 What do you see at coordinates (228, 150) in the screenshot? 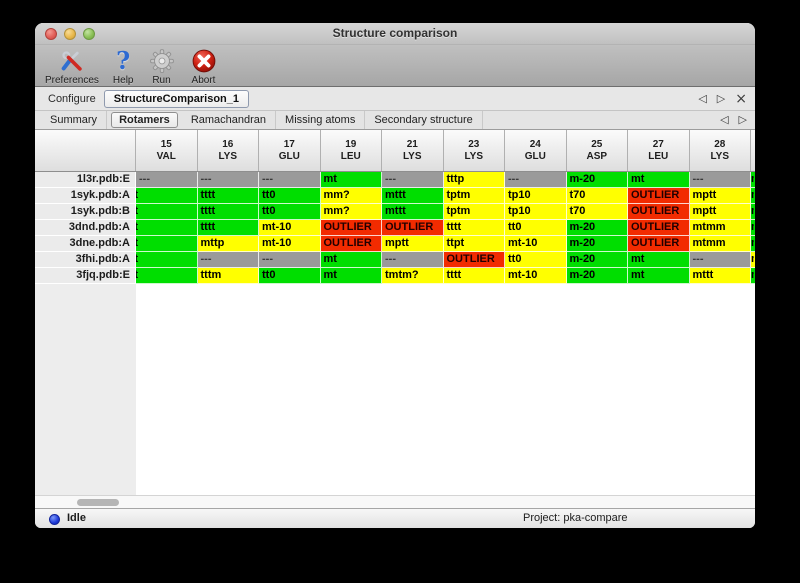
I see `column-header-16-LYS: 16 LYS` at bounding box center [228, 150].